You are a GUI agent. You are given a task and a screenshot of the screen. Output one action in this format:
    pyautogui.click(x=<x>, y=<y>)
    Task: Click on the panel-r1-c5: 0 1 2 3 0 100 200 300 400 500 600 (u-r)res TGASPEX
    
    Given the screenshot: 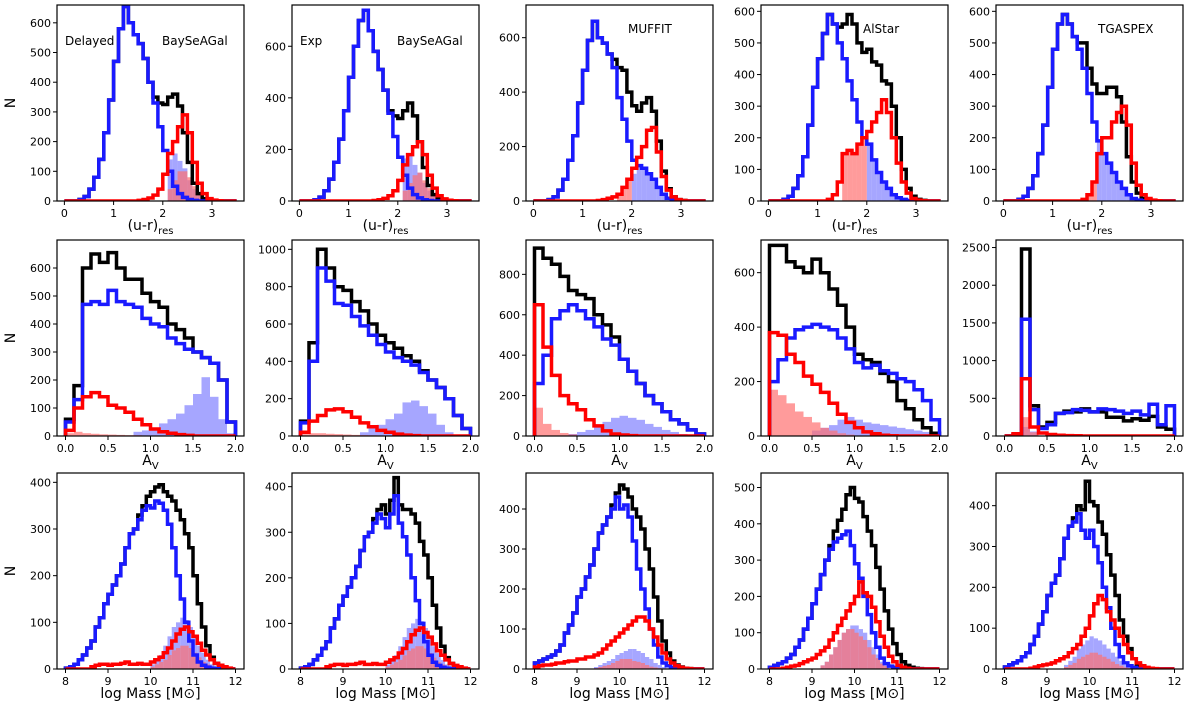 What is the action you would take?
    pyautogui.click(x=1076, y=120)
    